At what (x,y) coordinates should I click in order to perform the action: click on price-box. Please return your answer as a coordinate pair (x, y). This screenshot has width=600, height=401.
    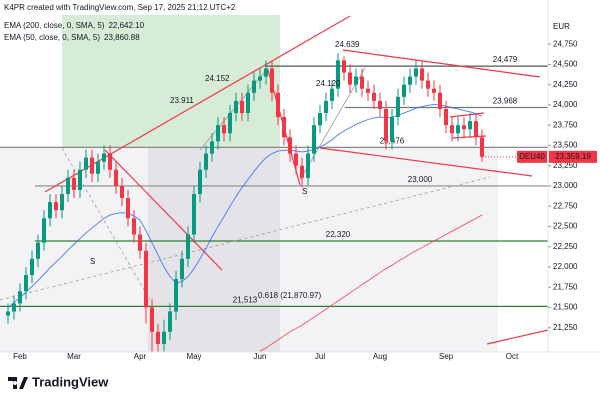
    Looking at the image, I should click on (573, 156).